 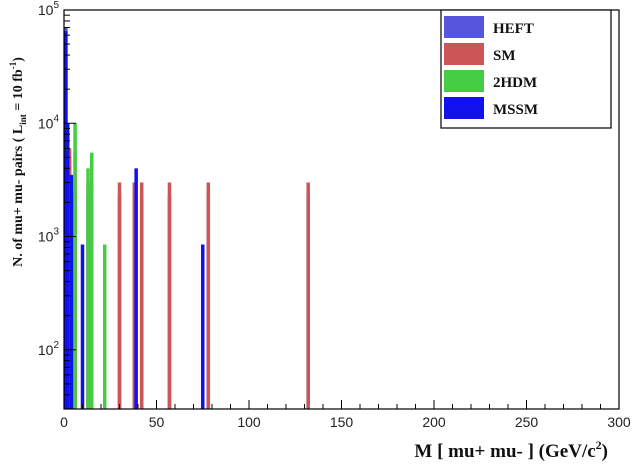 What do you see at coordinates (49, 9) in the screenshot?
I see `y-tick-label: 10⁵` at bounding box center [49, 9].